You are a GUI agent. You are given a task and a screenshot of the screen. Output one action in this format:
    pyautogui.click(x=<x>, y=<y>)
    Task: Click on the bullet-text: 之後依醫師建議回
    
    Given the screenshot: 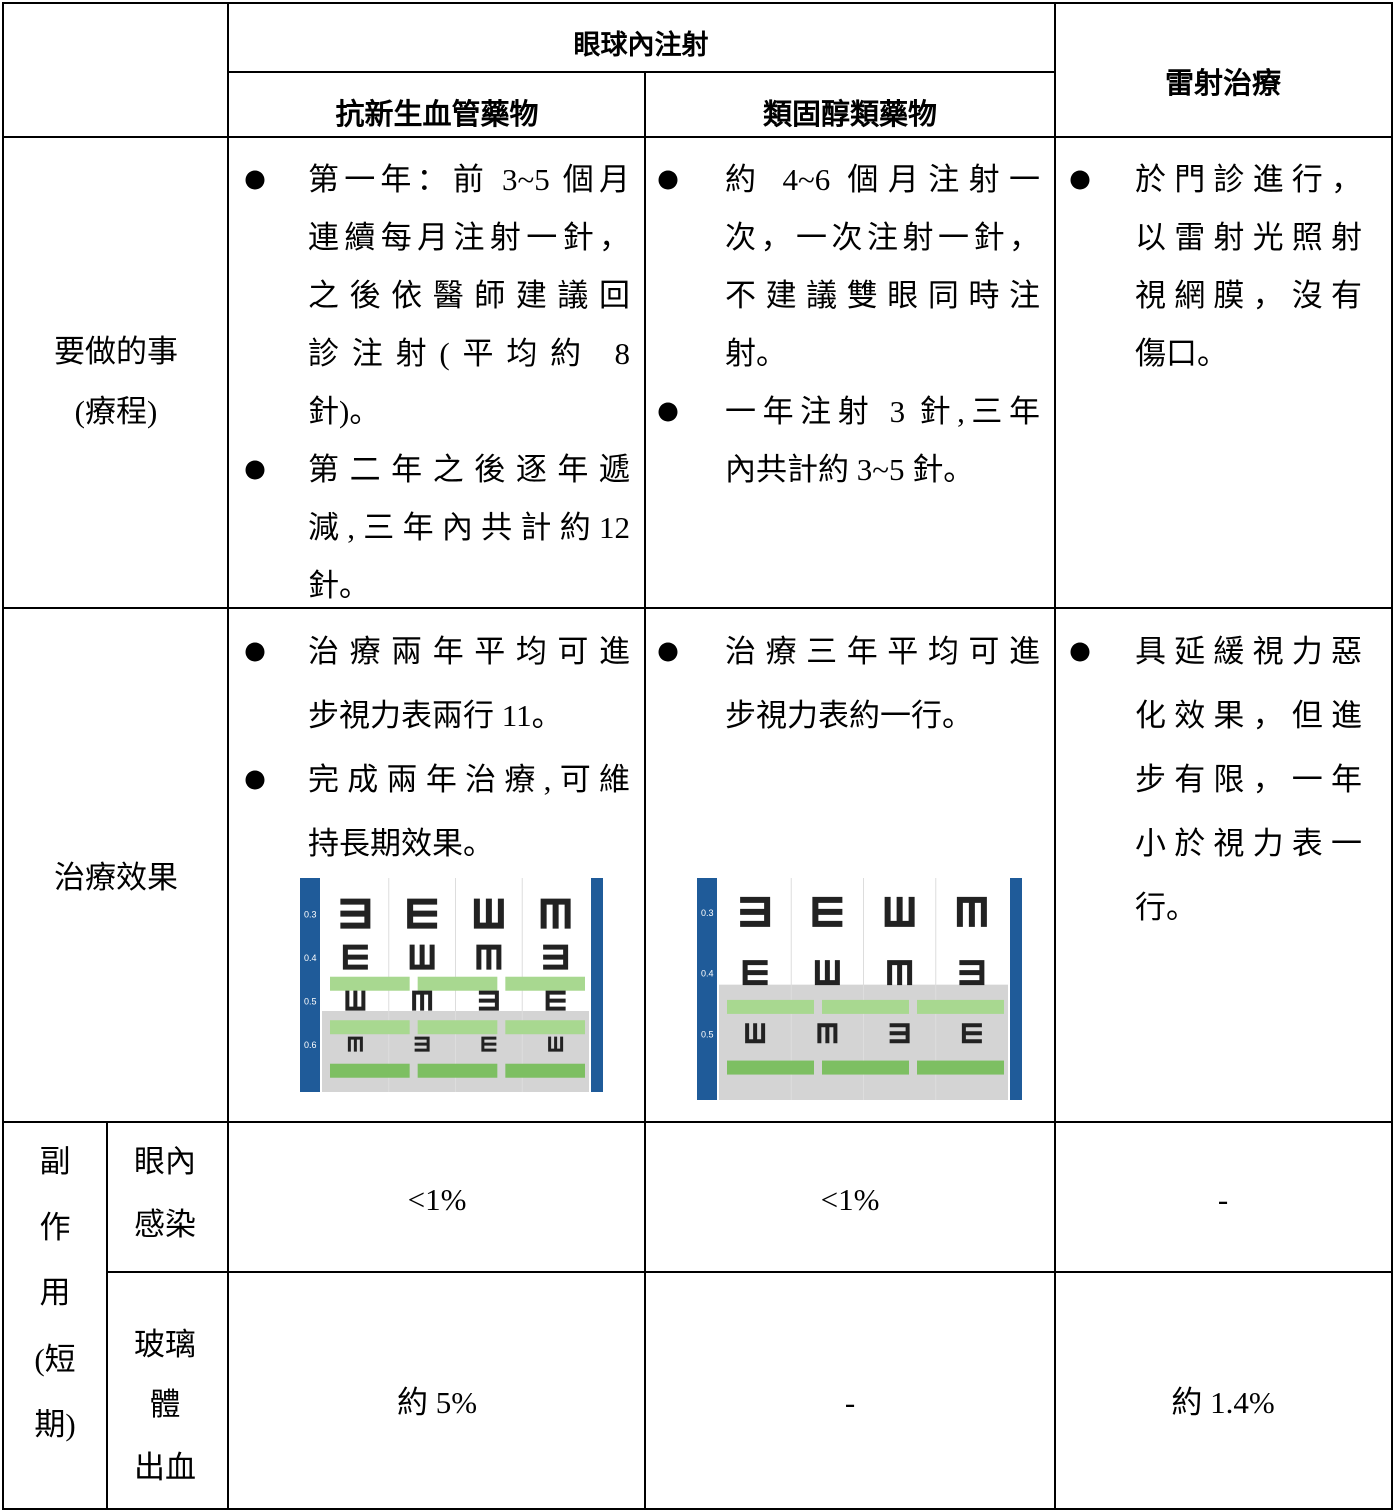 What is the action you would take?
    pyautogui.click(x=469, y=295)
    